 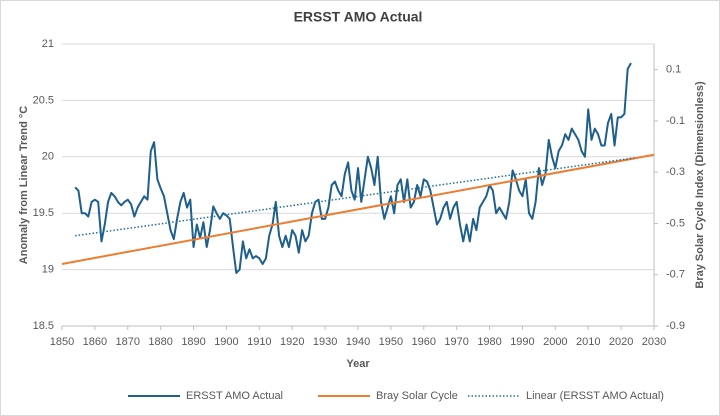 What do you see at coordinates (128, 342) in the screenshot?
I see `x-tick-label: 1870` at bounding box center [128, 342].